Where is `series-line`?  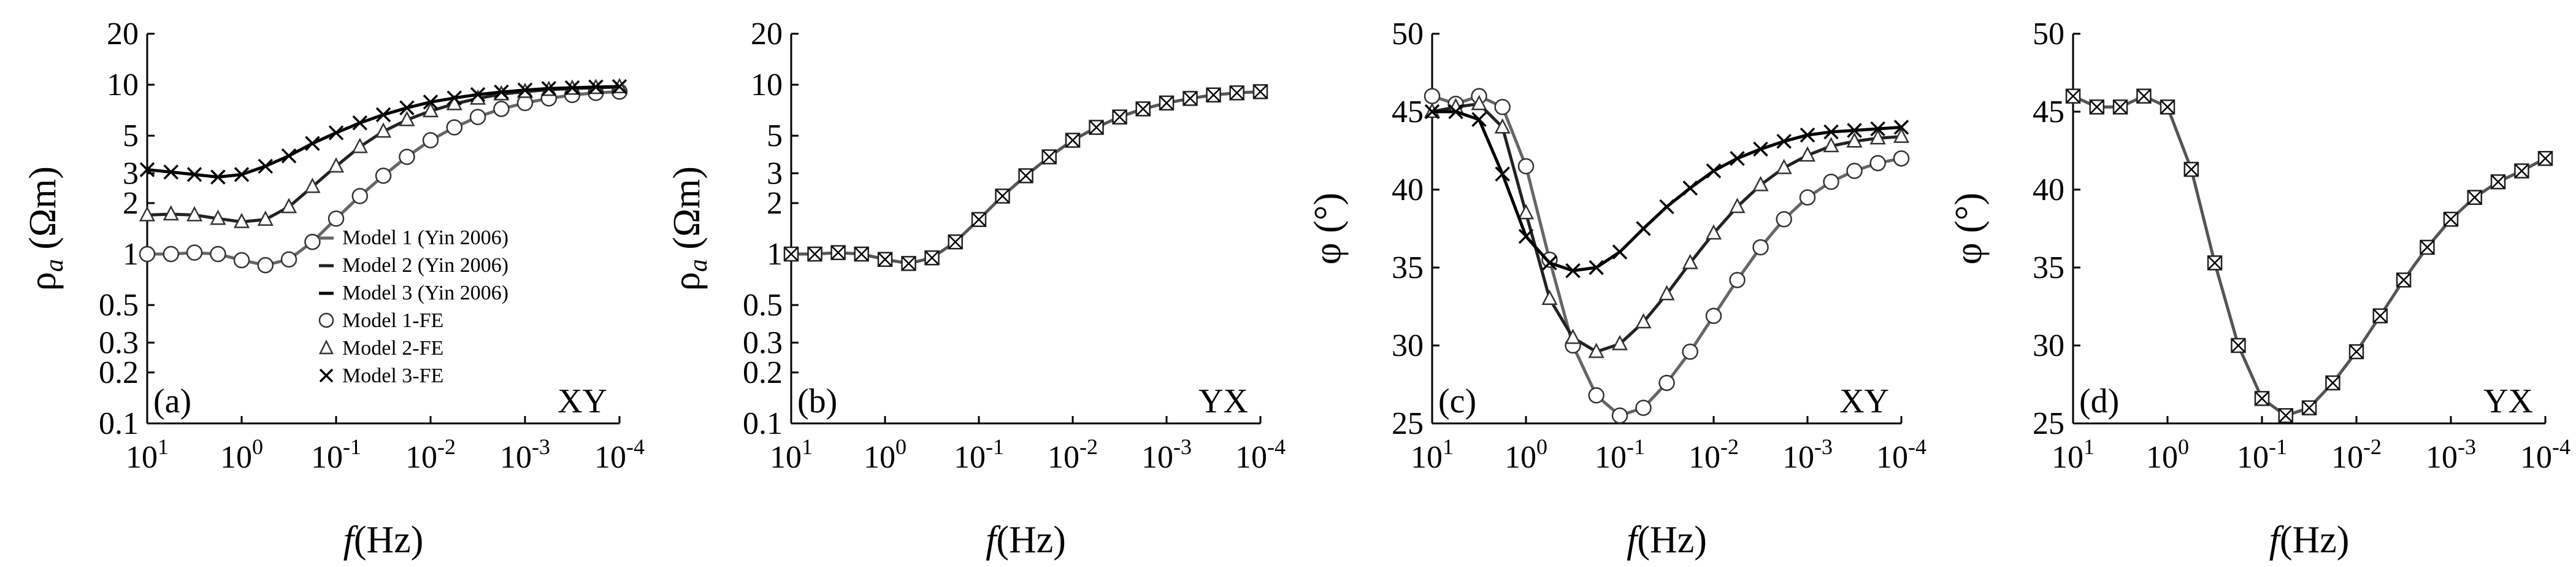
series-line is located at coordinates (1667, 191).